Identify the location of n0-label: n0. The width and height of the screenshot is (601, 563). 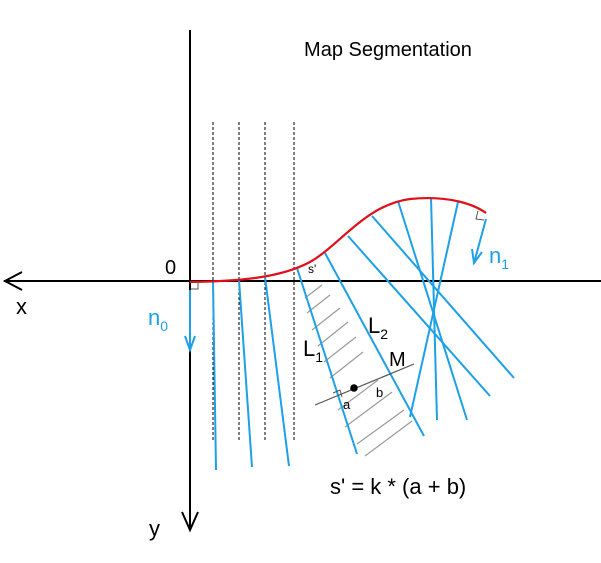
(158, 319).